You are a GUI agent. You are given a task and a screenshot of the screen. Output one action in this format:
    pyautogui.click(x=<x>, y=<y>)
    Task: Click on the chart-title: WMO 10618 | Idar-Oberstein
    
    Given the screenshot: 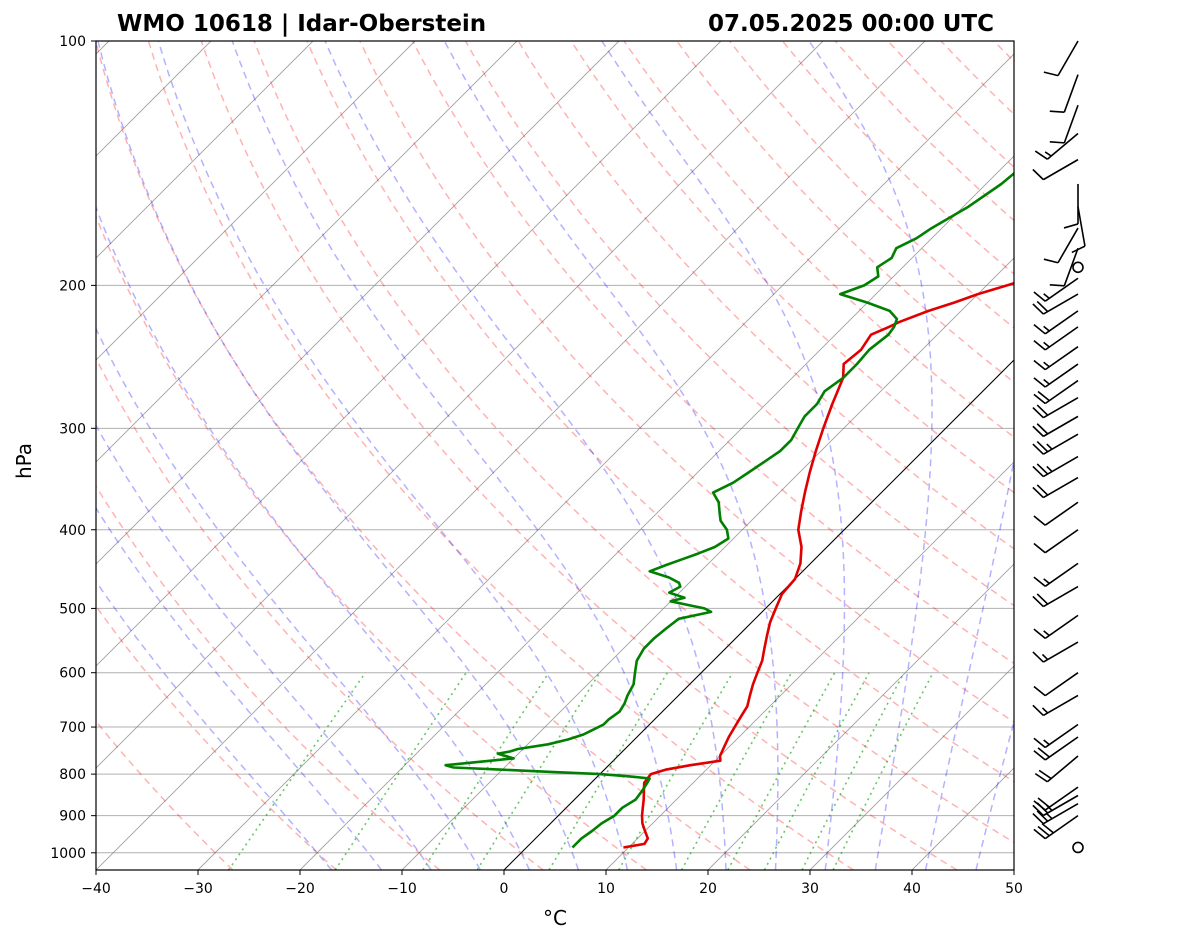 What is the action you would take?
    pyautogui.click(x=301, y=24)
    